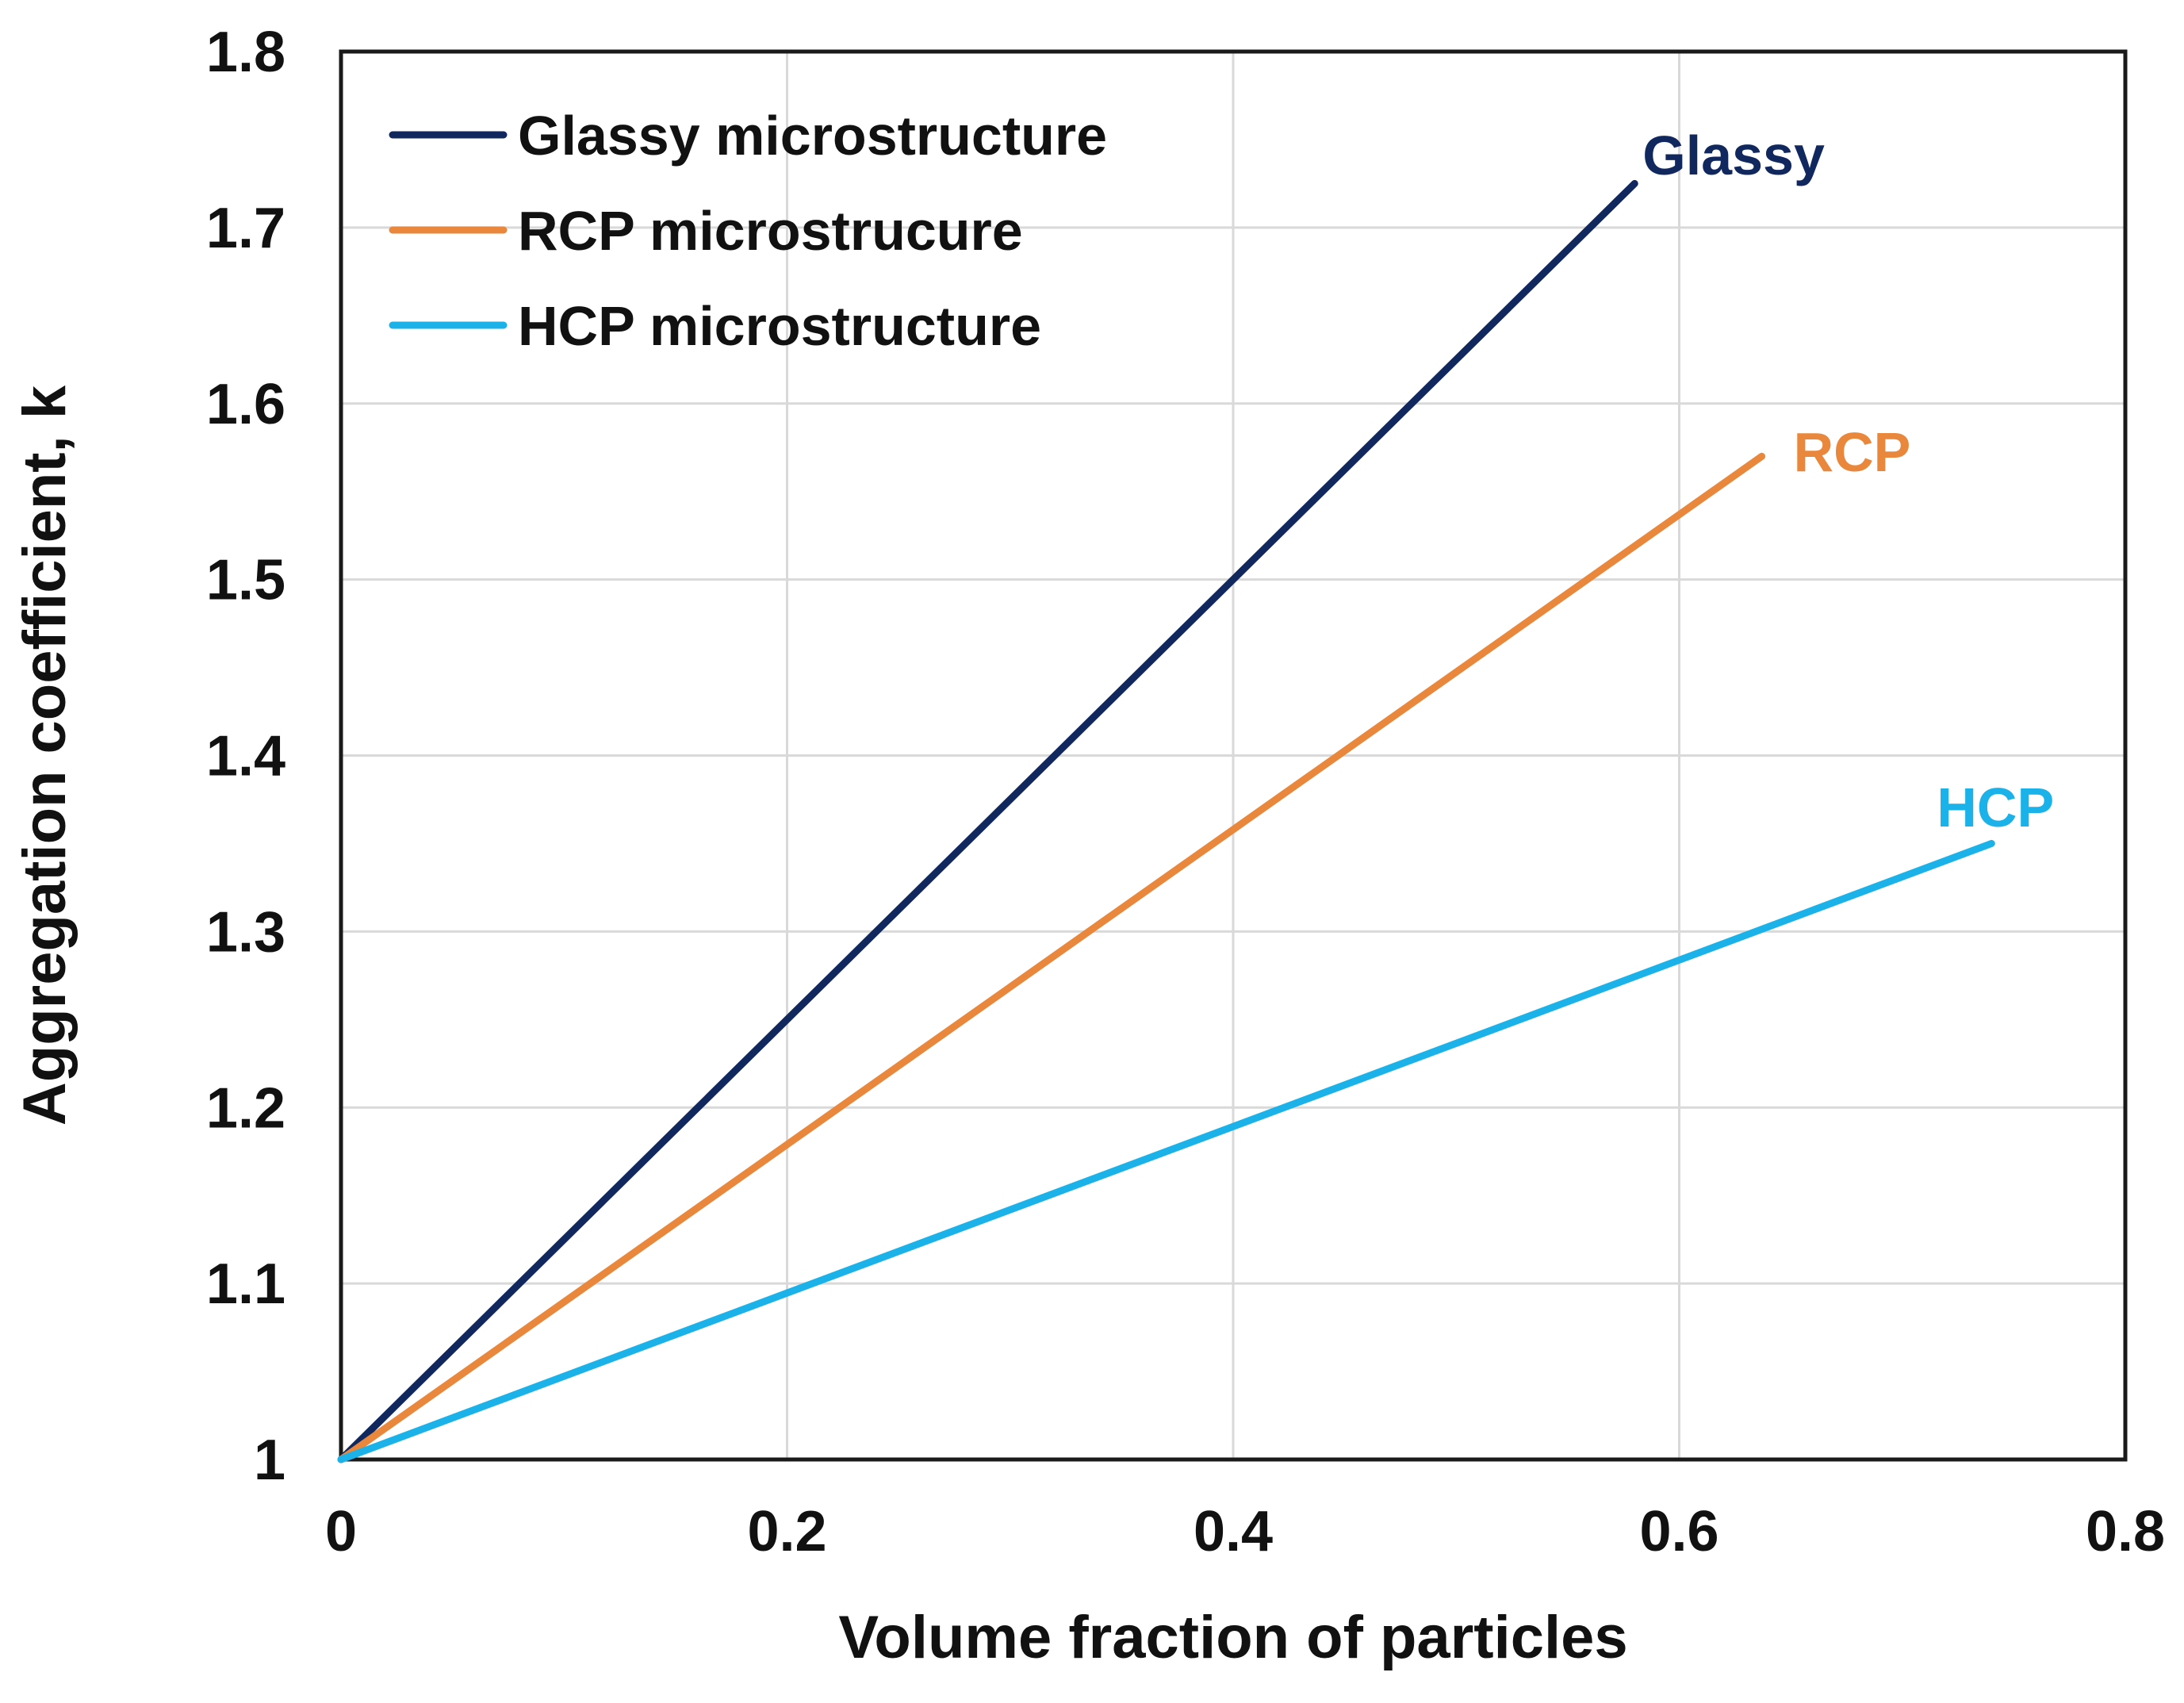 This screenshot has width=2184, height=1703. I want to click on x-tick-label: 0.2, so click(786, 1532).